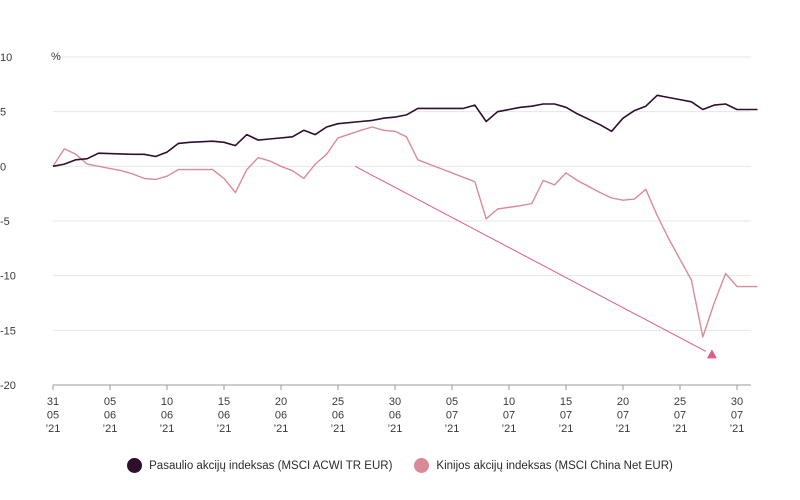 The image size is (800, 500). Describe the element at coordinates (53, 415) in the screenshot. I see `x-tick-label: 31 05’21` at that location.